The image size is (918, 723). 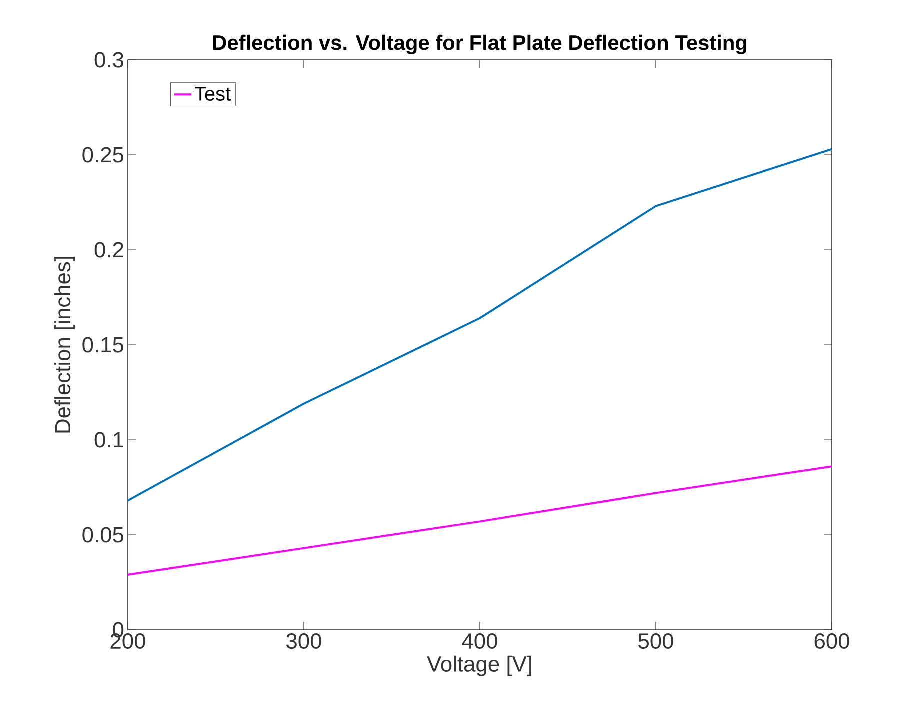 What do you see at coordinates (64, 345) in the screenshot?
I see `y-axis-title: Deflection [inches]` at bounding box center [64, 345].